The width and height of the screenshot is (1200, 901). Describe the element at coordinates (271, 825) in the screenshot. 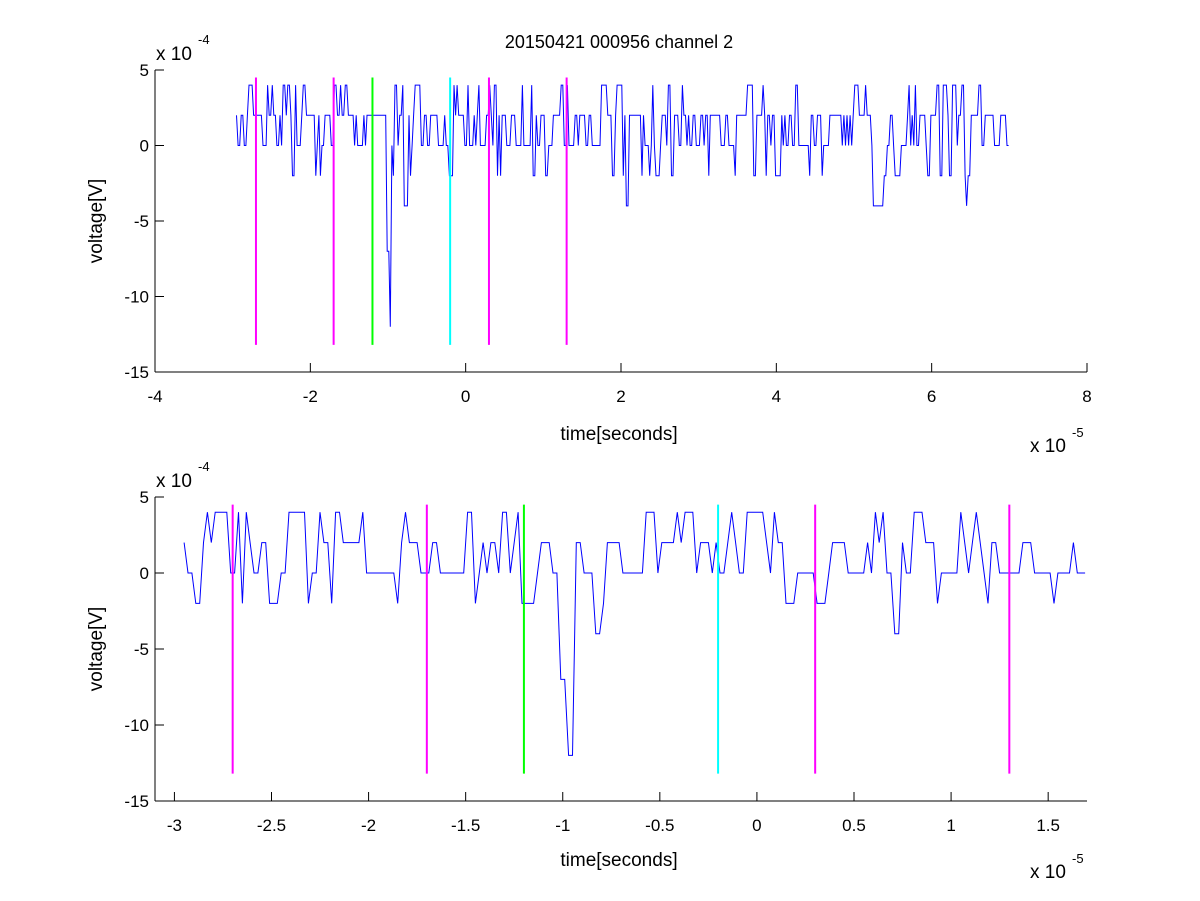

I see `bottom-x-tick-label: -2.5` at that location.